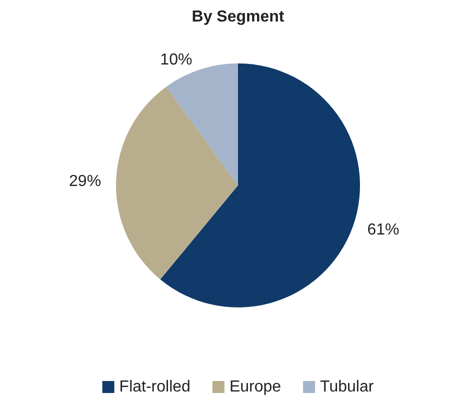 Image resolution: width=476 pixels, height=412 pixels. I want to click on data-label: 29%, so click(85, 181).